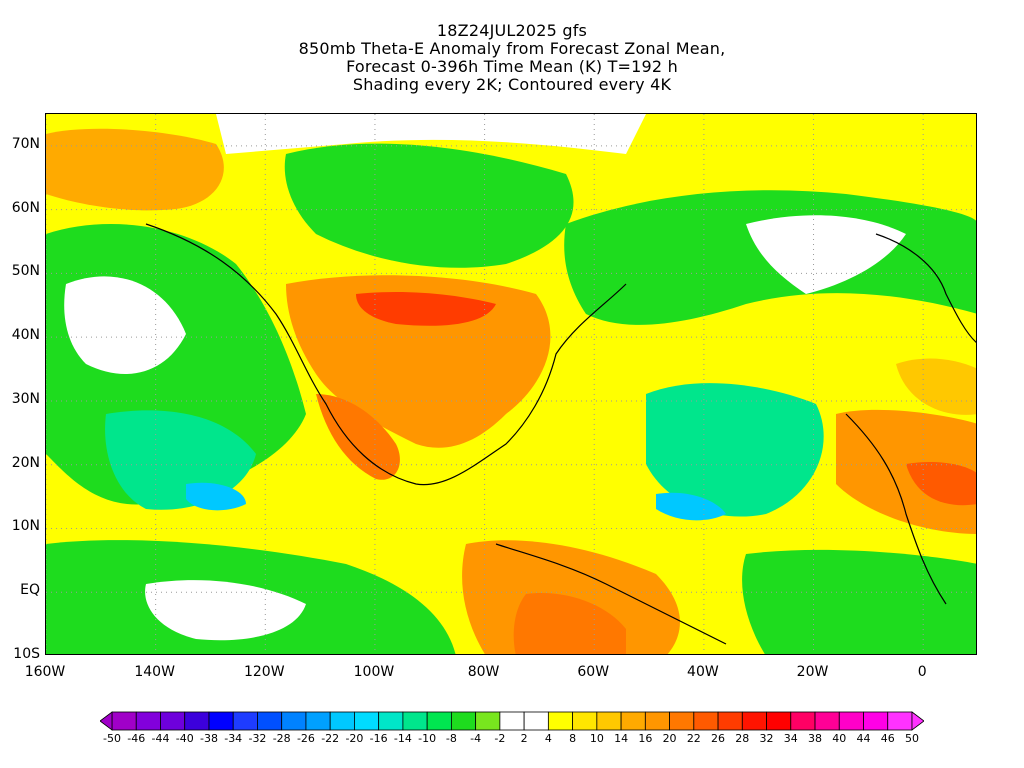 This screenshot has width=1024, height=768. Describe the element at coordinates (330, 738) in the screenshot. I see `colorbar-tick-label: -22` at that location.